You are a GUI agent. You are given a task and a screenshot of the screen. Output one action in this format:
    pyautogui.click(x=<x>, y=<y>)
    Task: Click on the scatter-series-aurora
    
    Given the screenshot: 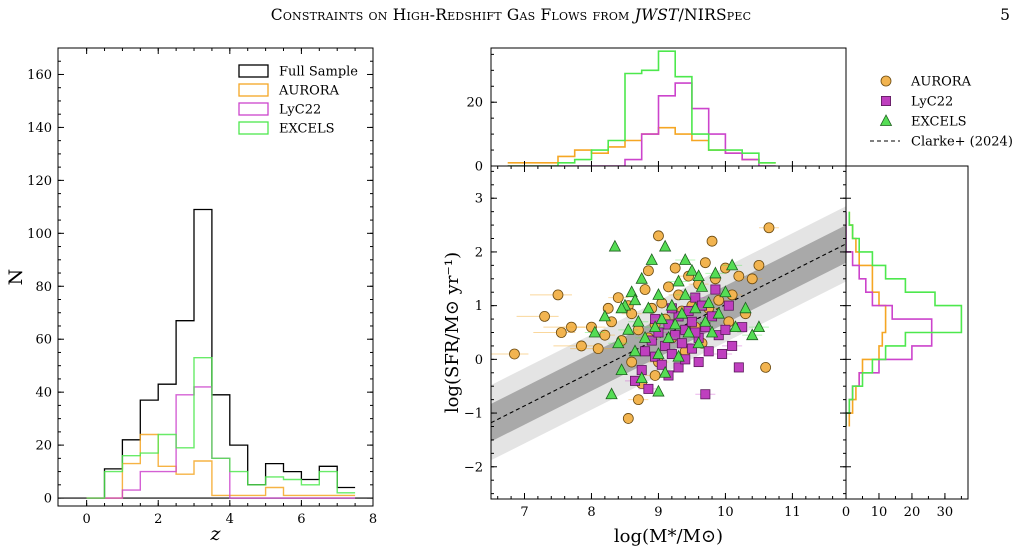 What is the action you would take?
    pyautogui.click(x=635, y=323)
    